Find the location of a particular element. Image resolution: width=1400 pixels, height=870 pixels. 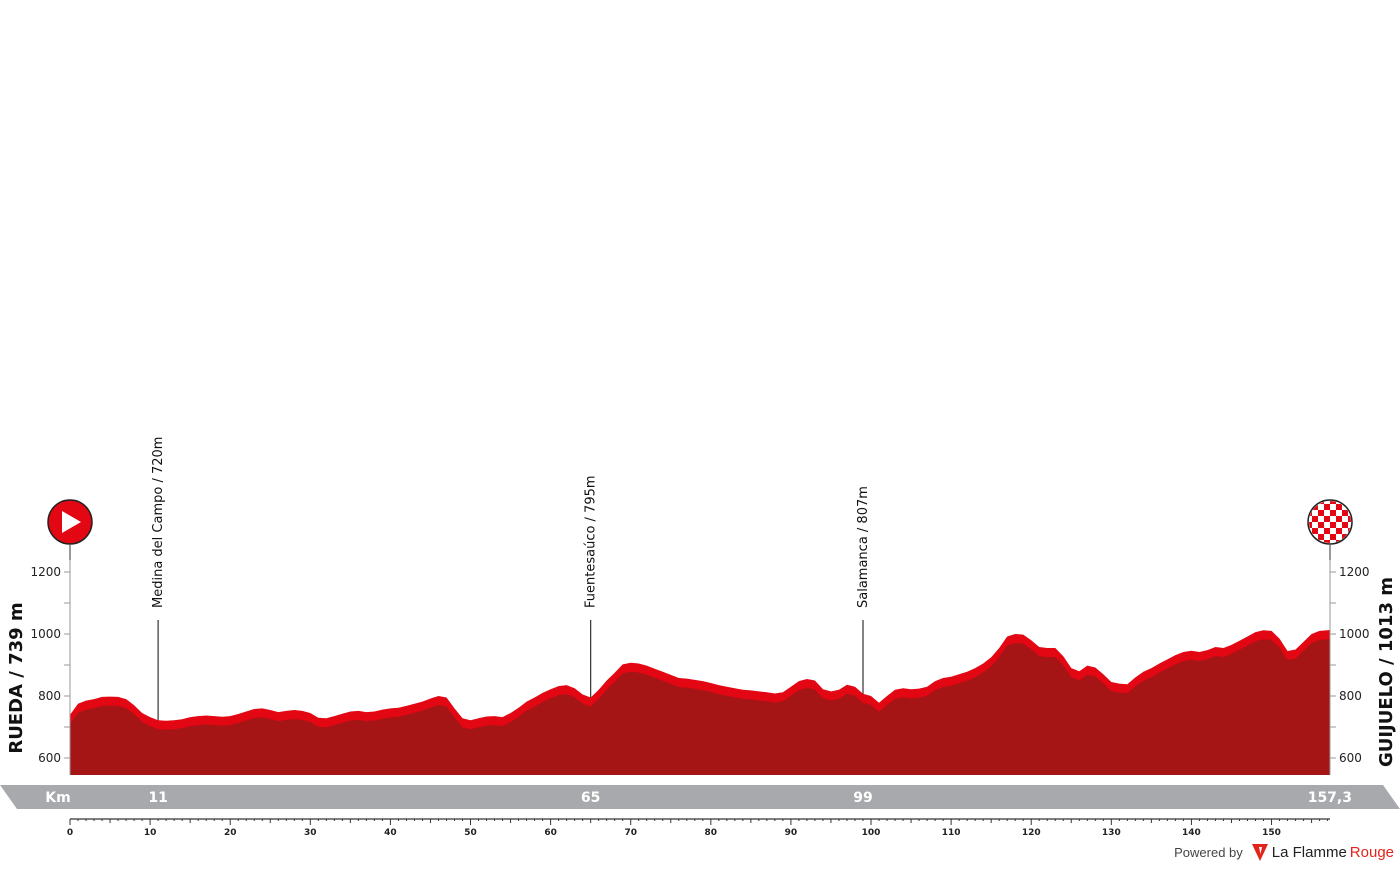

y-tick-label-right: 800 is located at coordinates (1350, 696).